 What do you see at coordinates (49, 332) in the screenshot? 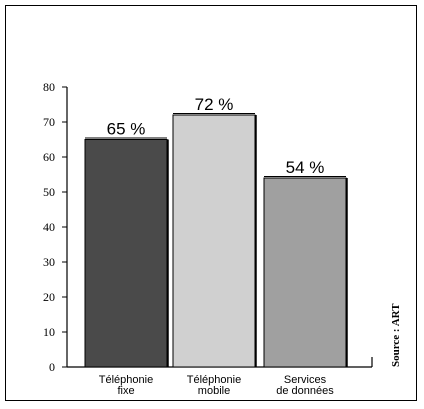
I see `y-tick-label: 10` at bounding box center [49, 332].